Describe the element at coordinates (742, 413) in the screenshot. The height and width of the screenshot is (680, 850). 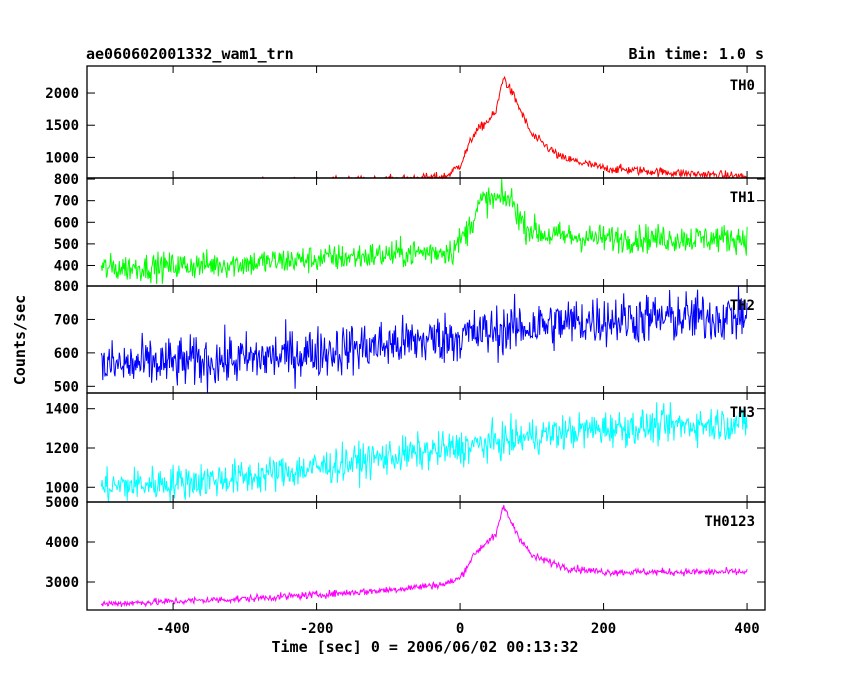
I see `panel-label-th3: TH3` at that location.